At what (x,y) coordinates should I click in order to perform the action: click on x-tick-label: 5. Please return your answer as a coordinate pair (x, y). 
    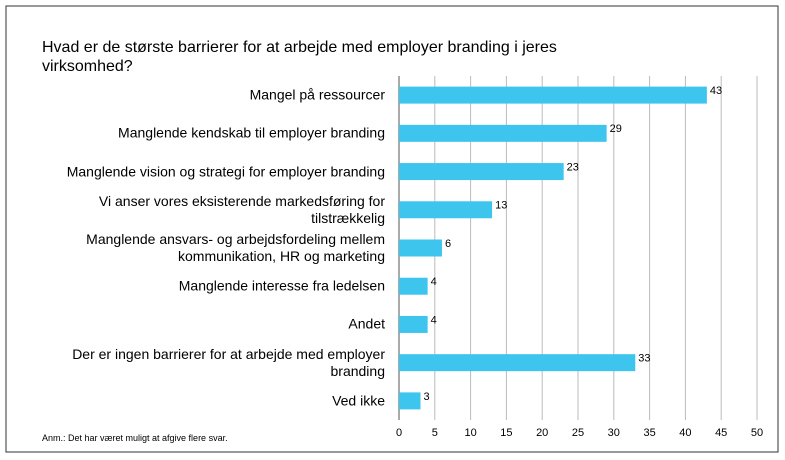
    Looking at the image, I should click on (435, 433).